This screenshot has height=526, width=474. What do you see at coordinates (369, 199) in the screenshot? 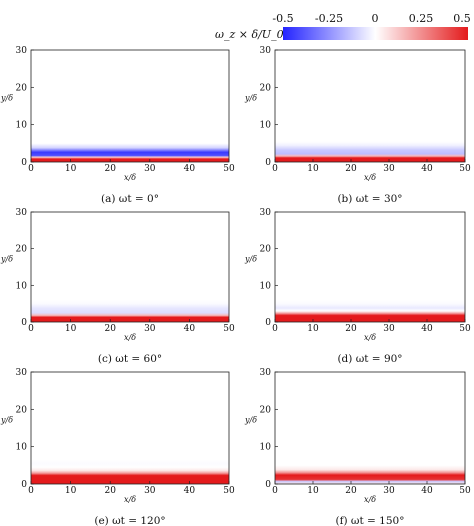
I see `panel-caption: (b) ωt = 30°` at bounding box center [369, 199].